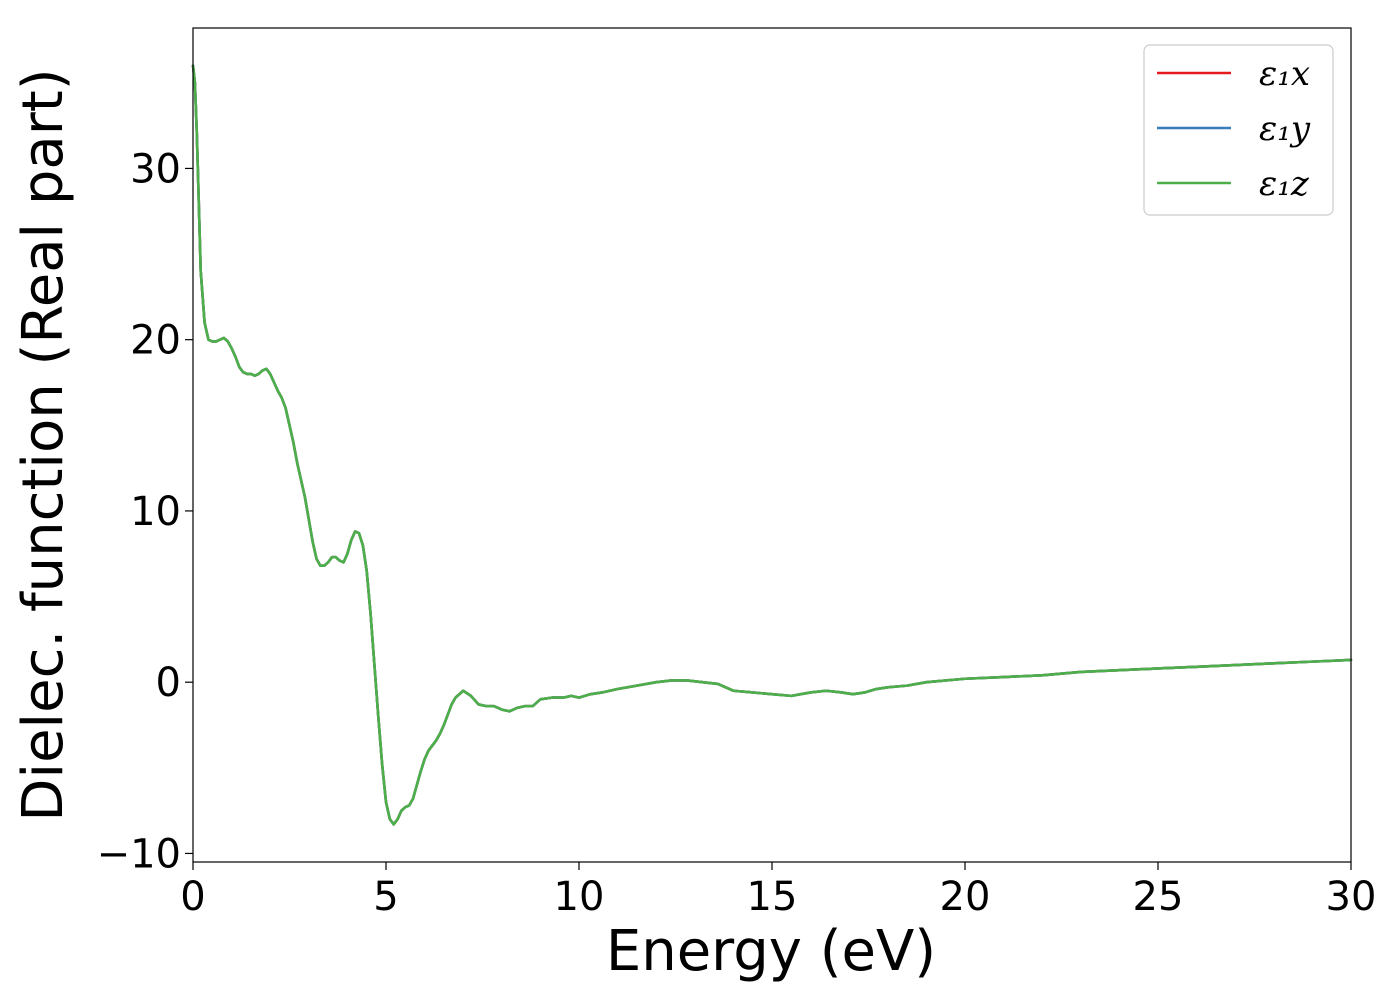 This screenshot has height=1000, width=1400. What do you see at coordinates (772, 897) in the screenshot?
I see `x-tick-label: 15` at bounding box center [772, 897].